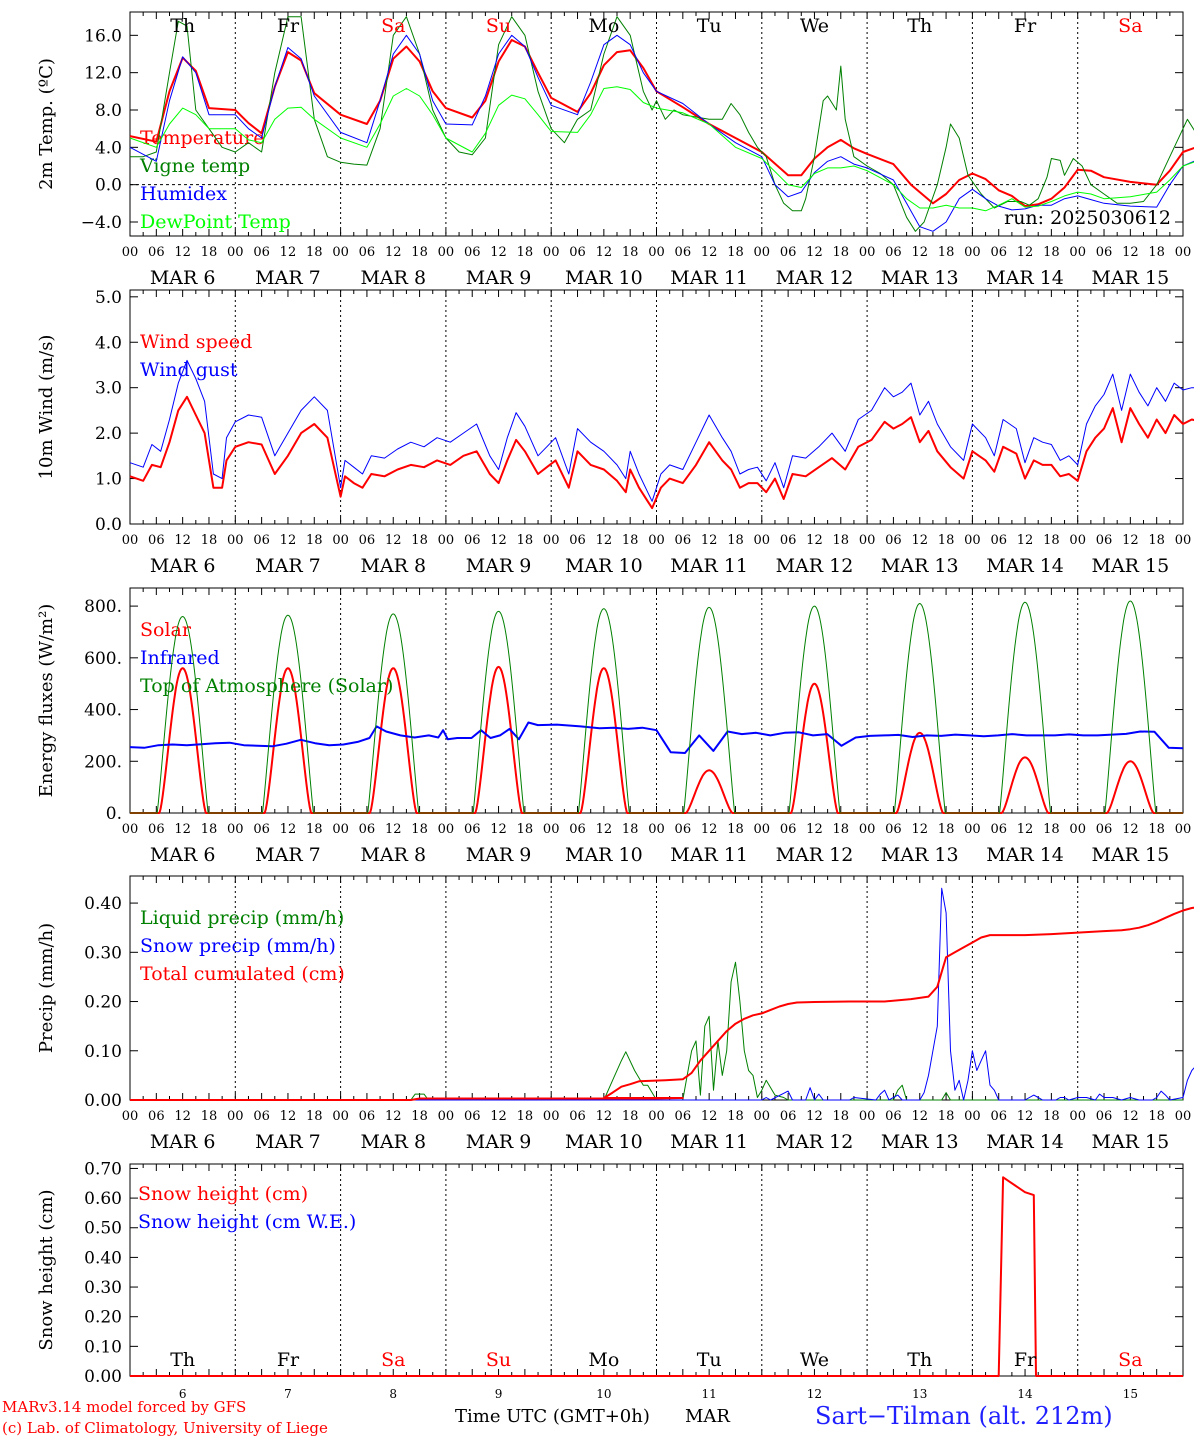 The width and height of the screenshot is (1194, 1444). Describe the element at coordinates (1130, 566) in the screenshot. I see `wind-date-label: MAR 15` at that location.